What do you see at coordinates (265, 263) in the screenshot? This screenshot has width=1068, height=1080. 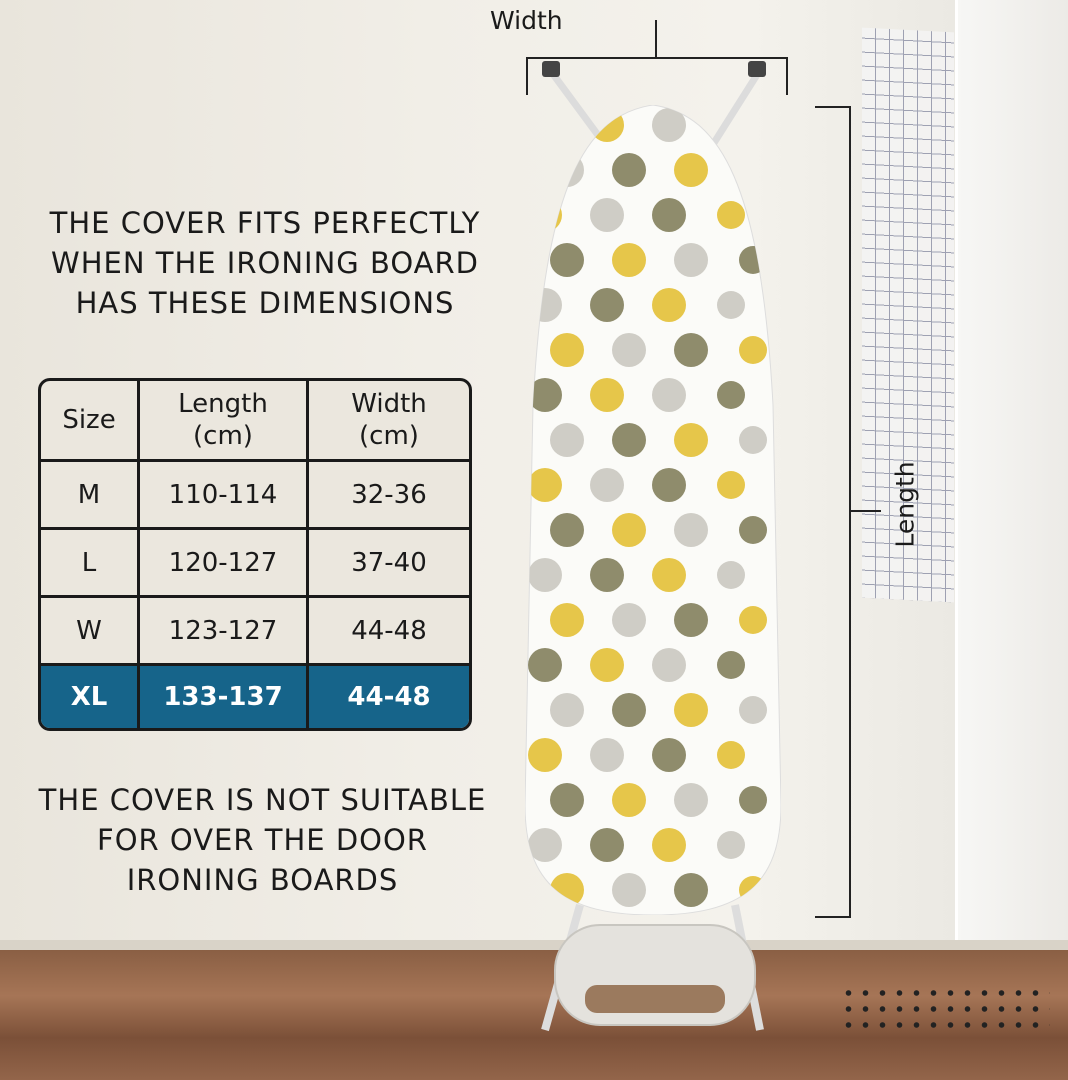 I see `fit-heading-line: WHEN THE IRONING BOARD` at bounding box center [265, 263].